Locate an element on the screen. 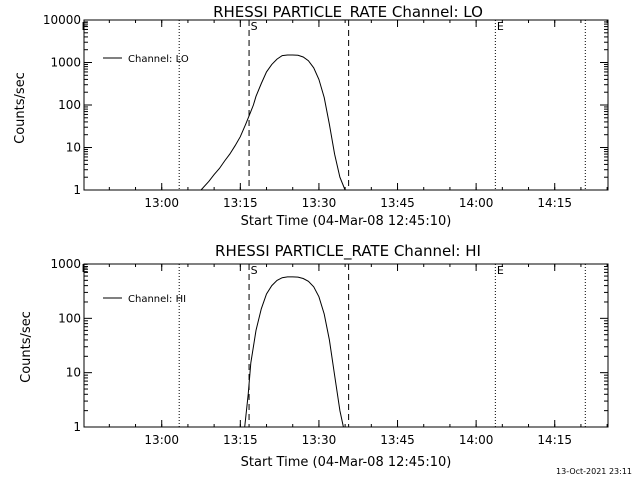 This screenshot has height=480, width=640. marker-label-hi: S is located at coordinates (254, 270).